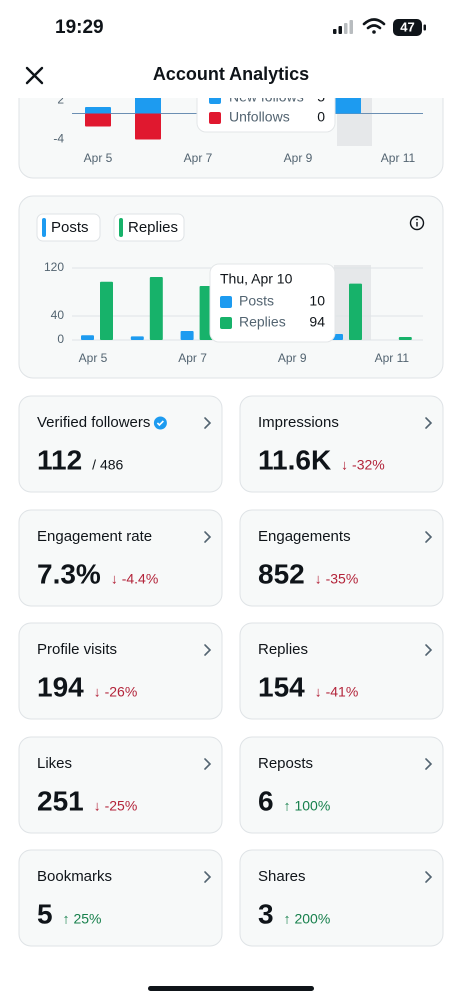 The image size is (462, 1000). I want to click on metric-card: Shares 3 ↑ 200%, so click(341, 898).